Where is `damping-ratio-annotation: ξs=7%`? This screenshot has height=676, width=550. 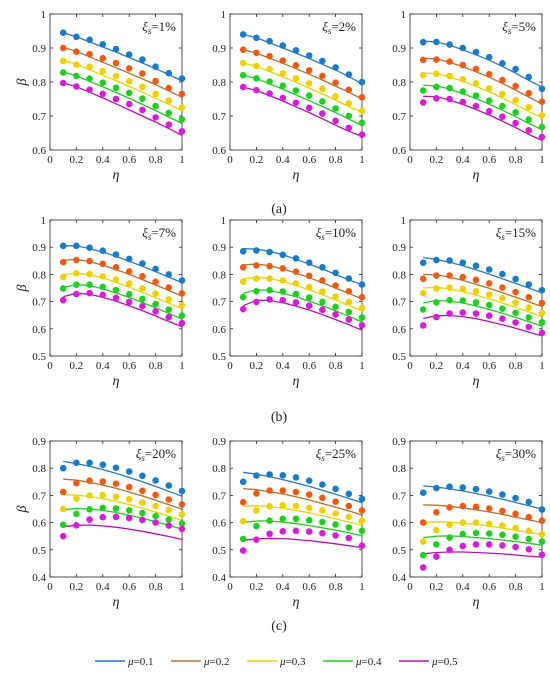
damping-ratio-annotation: ξs=7% is located at coordinates (159, 233).